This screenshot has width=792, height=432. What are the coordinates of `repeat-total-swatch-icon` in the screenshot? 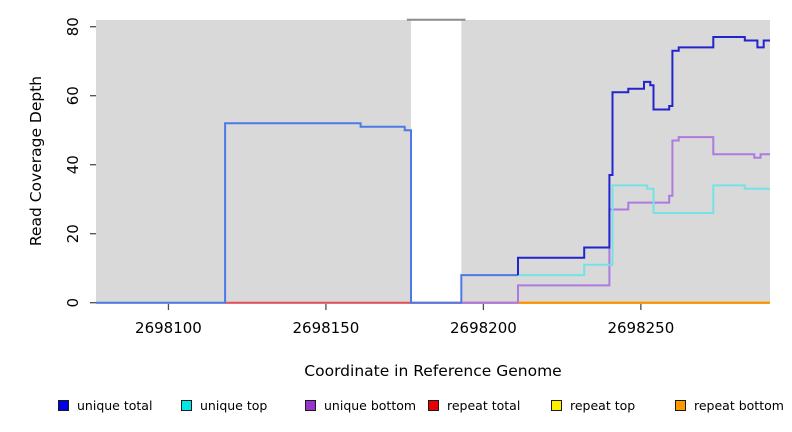 It's located at (433, 405).